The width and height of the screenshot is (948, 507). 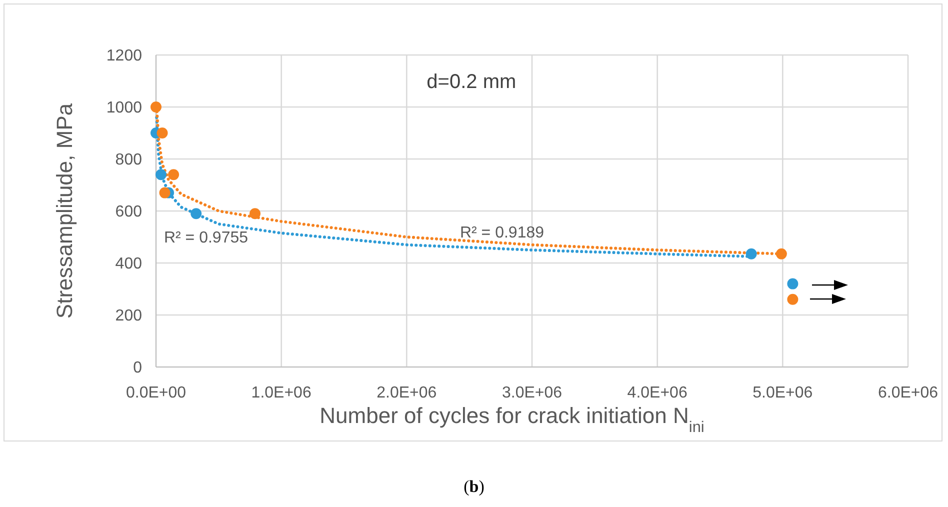 I want to click on y-tick-label: 400, so click(x=128, y=264).